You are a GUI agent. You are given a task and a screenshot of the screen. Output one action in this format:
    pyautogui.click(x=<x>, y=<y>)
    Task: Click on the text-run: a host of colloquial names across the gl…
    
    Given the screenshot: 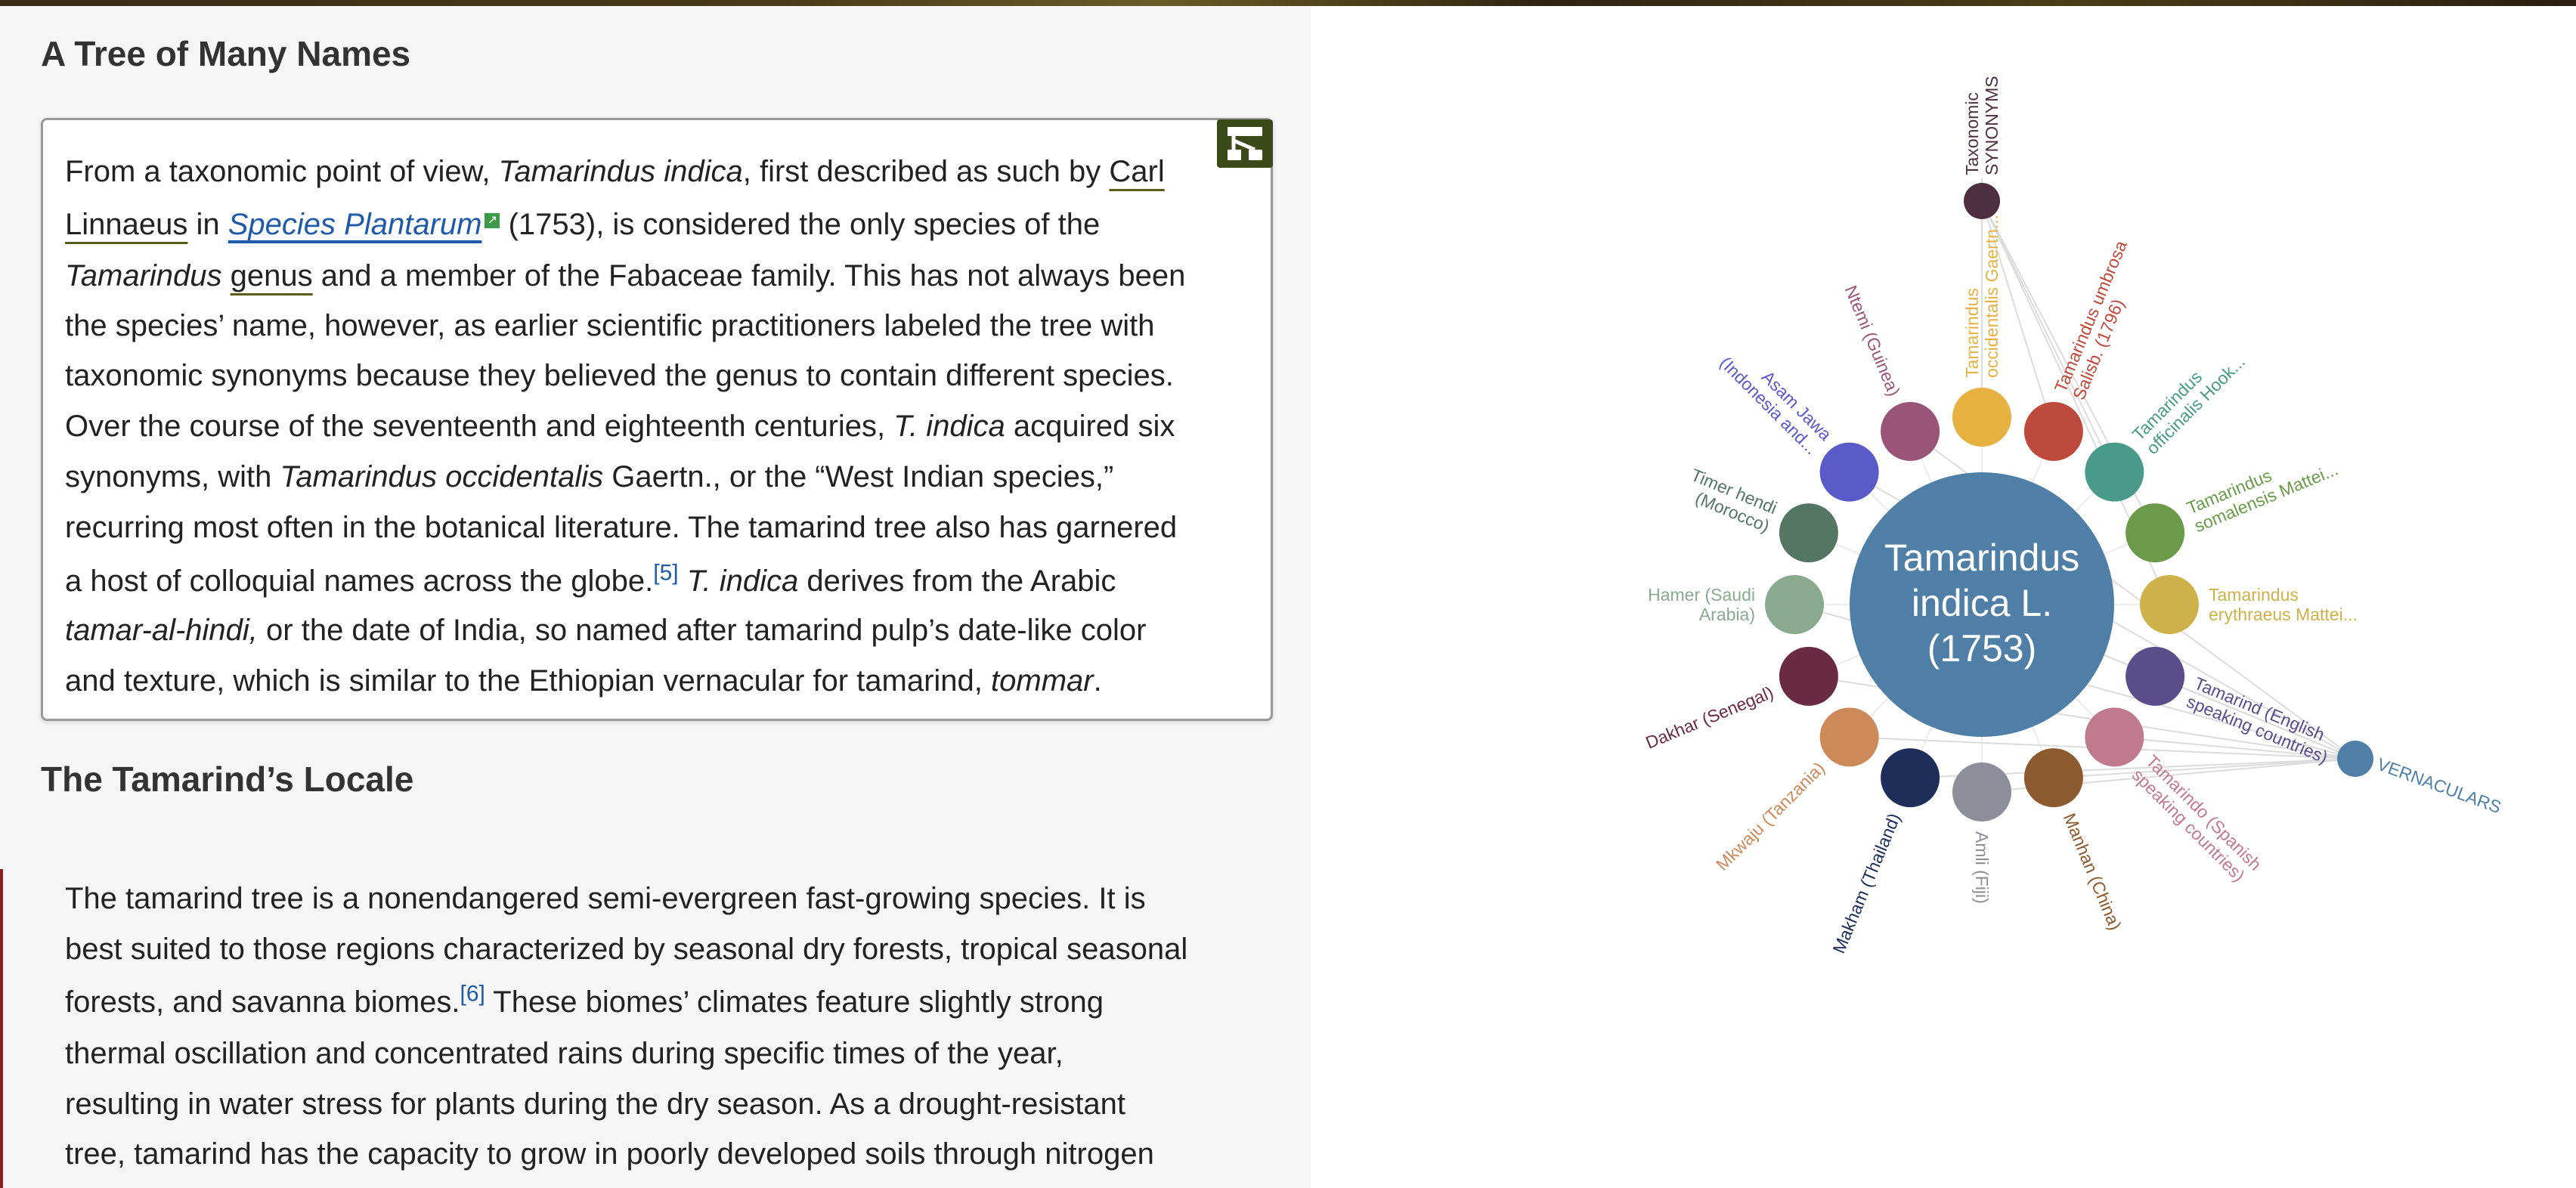 What is the action you would take?
    pyautogui.click(x=359, y=581)
    